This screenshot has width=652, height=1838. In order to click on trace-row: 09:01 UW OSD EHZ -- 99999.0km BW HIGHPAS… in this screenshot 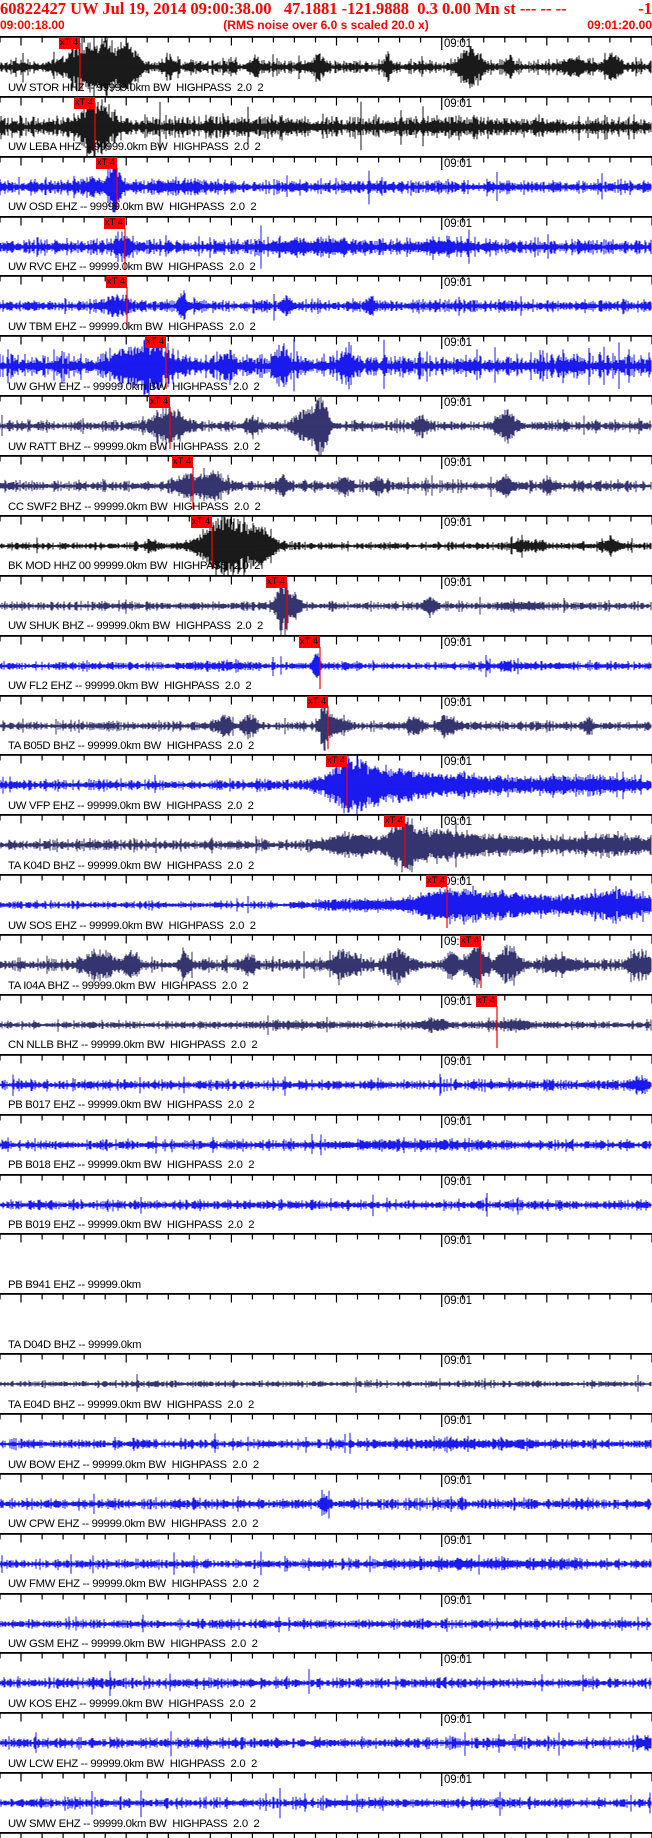, I will do `click(326, 185)`.